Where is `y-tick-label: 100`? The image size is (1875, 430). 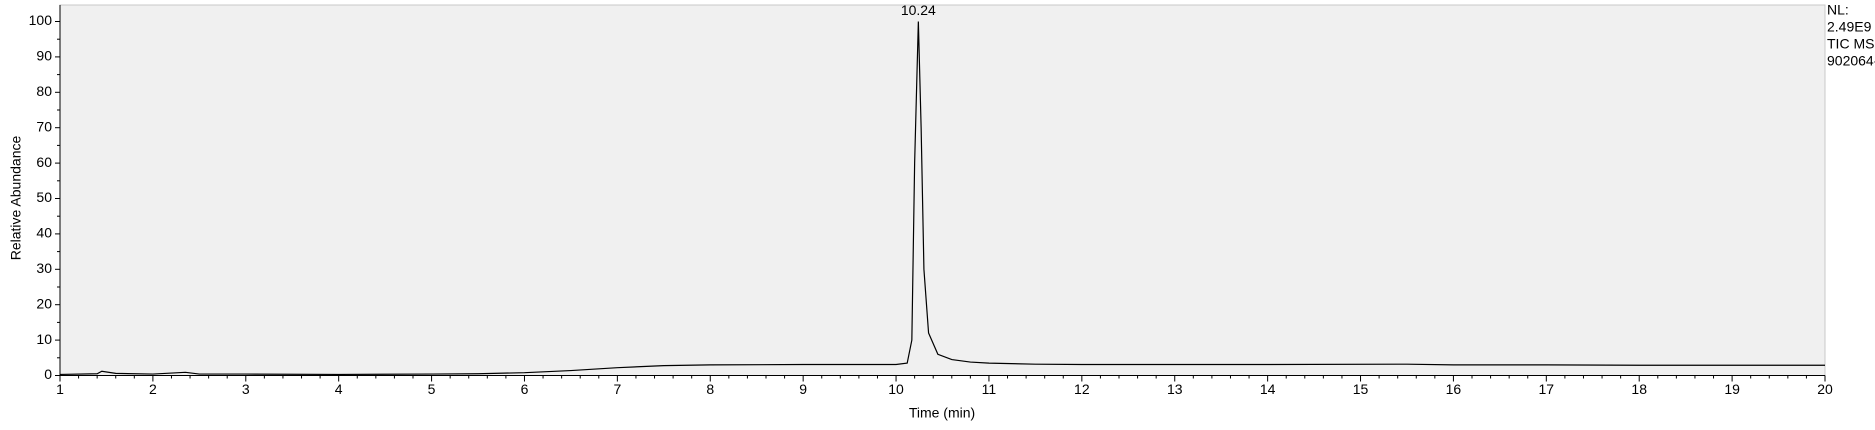 y-tick-label: 100 is located at coordinates (41, 20).